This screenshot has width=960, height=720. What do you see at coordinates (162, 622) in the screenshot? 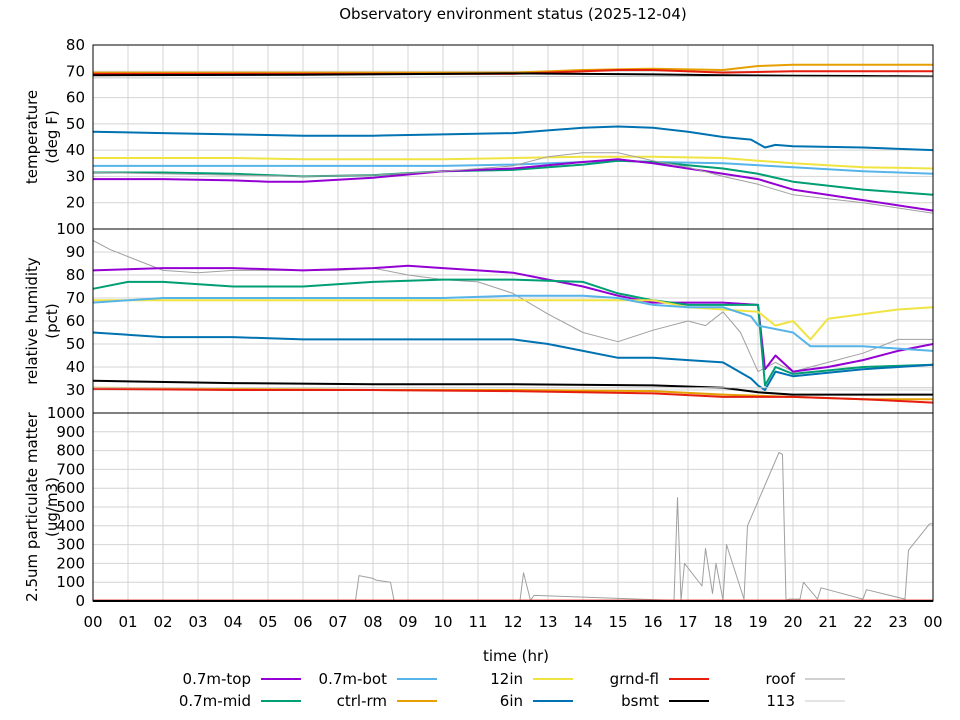
I see `x-tick-label: 02` at bounding box center [162, 622].